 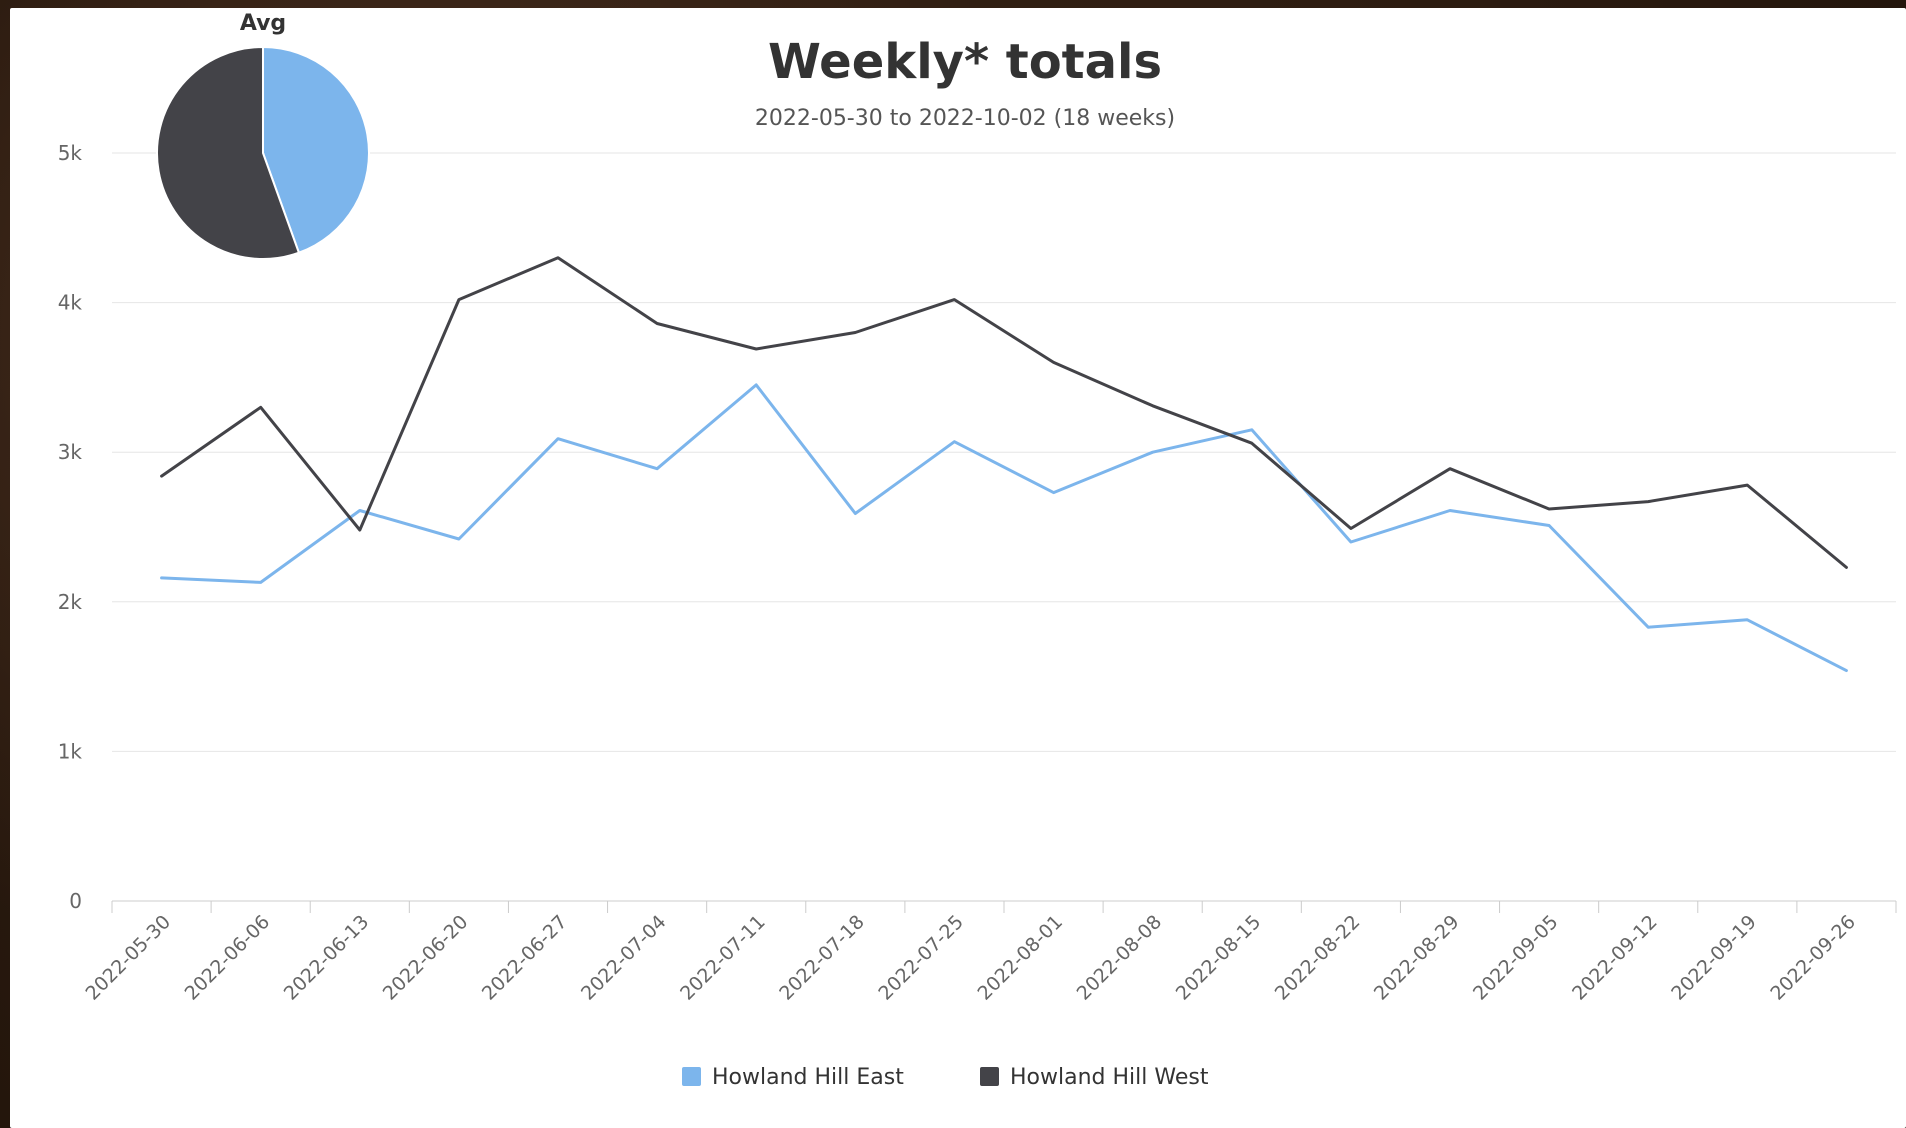 I want to click on x-tick-label: 2022-08-01, so click(x=1020, y=958).